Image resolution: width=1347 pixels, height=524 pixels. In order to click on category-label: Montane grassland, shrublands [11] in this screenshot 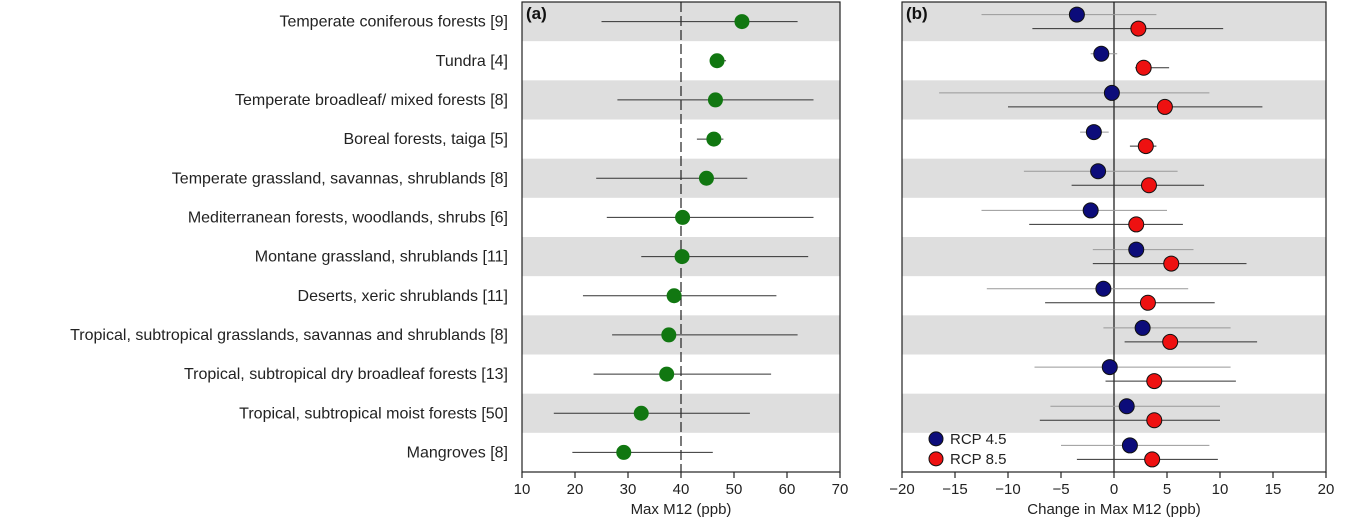, I will do `click(381, 257)`.